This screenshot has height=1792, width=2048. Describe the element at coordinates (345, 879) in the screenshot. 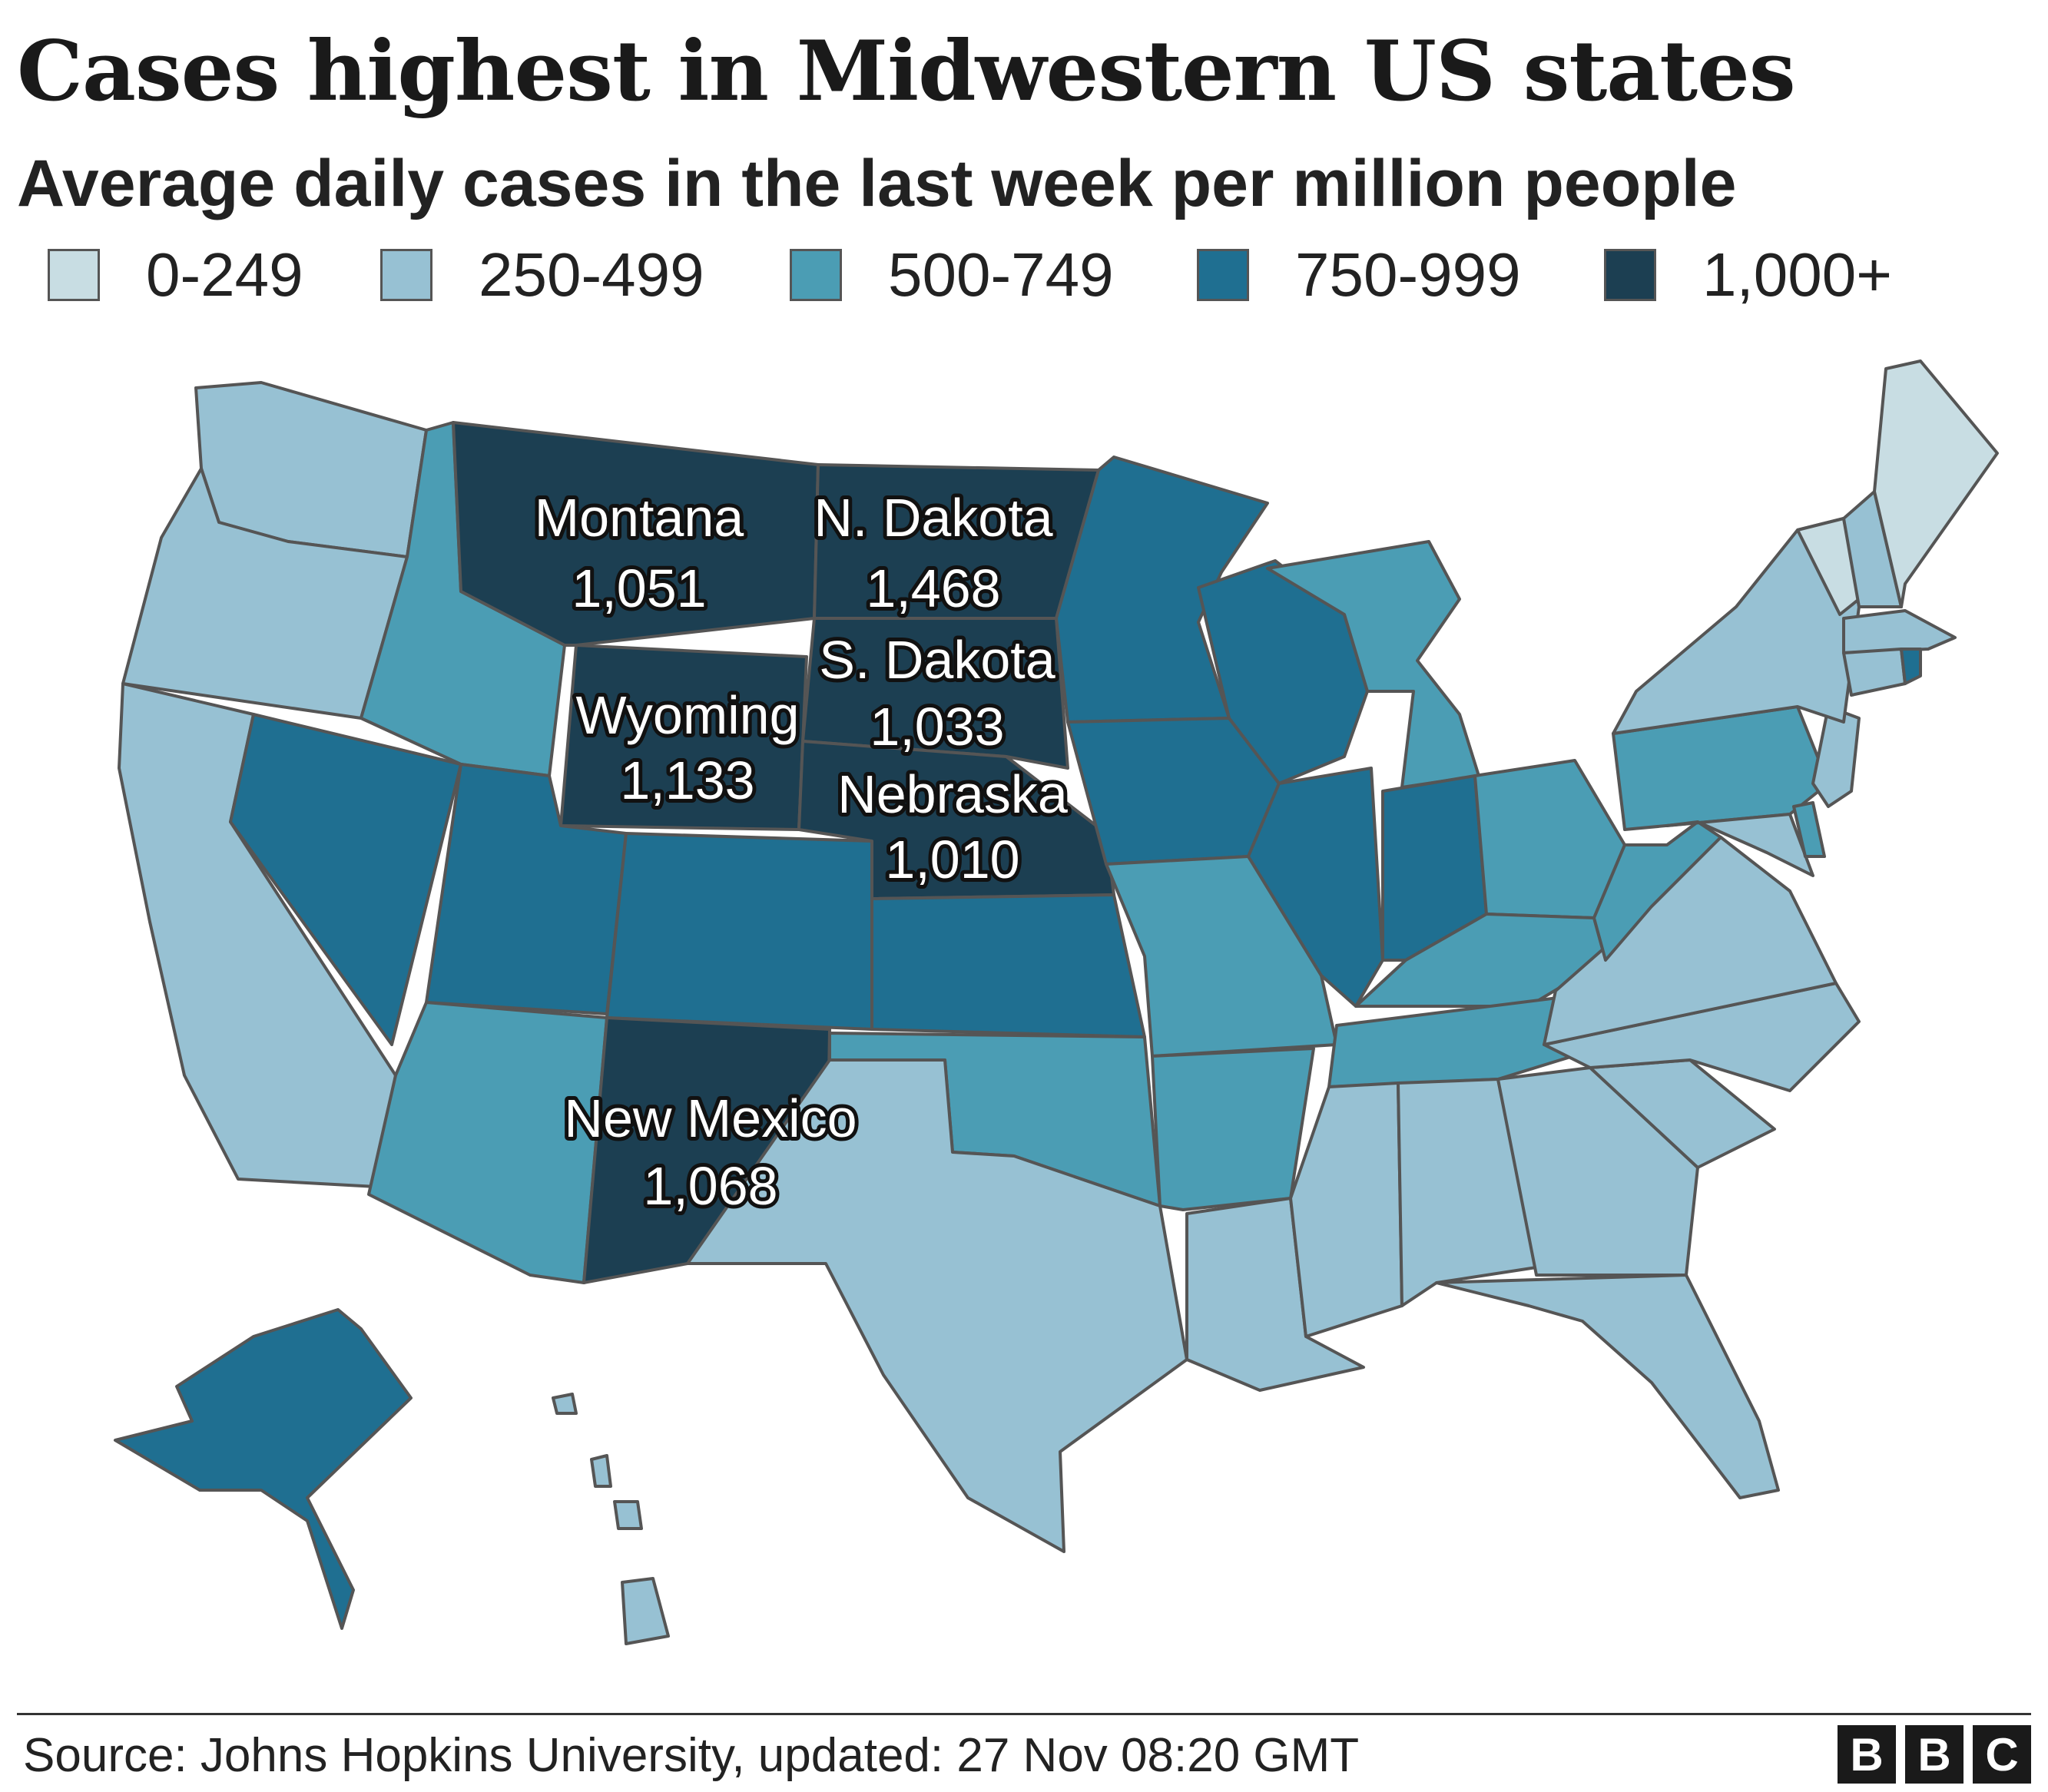

I see `state-nevada` at that location.